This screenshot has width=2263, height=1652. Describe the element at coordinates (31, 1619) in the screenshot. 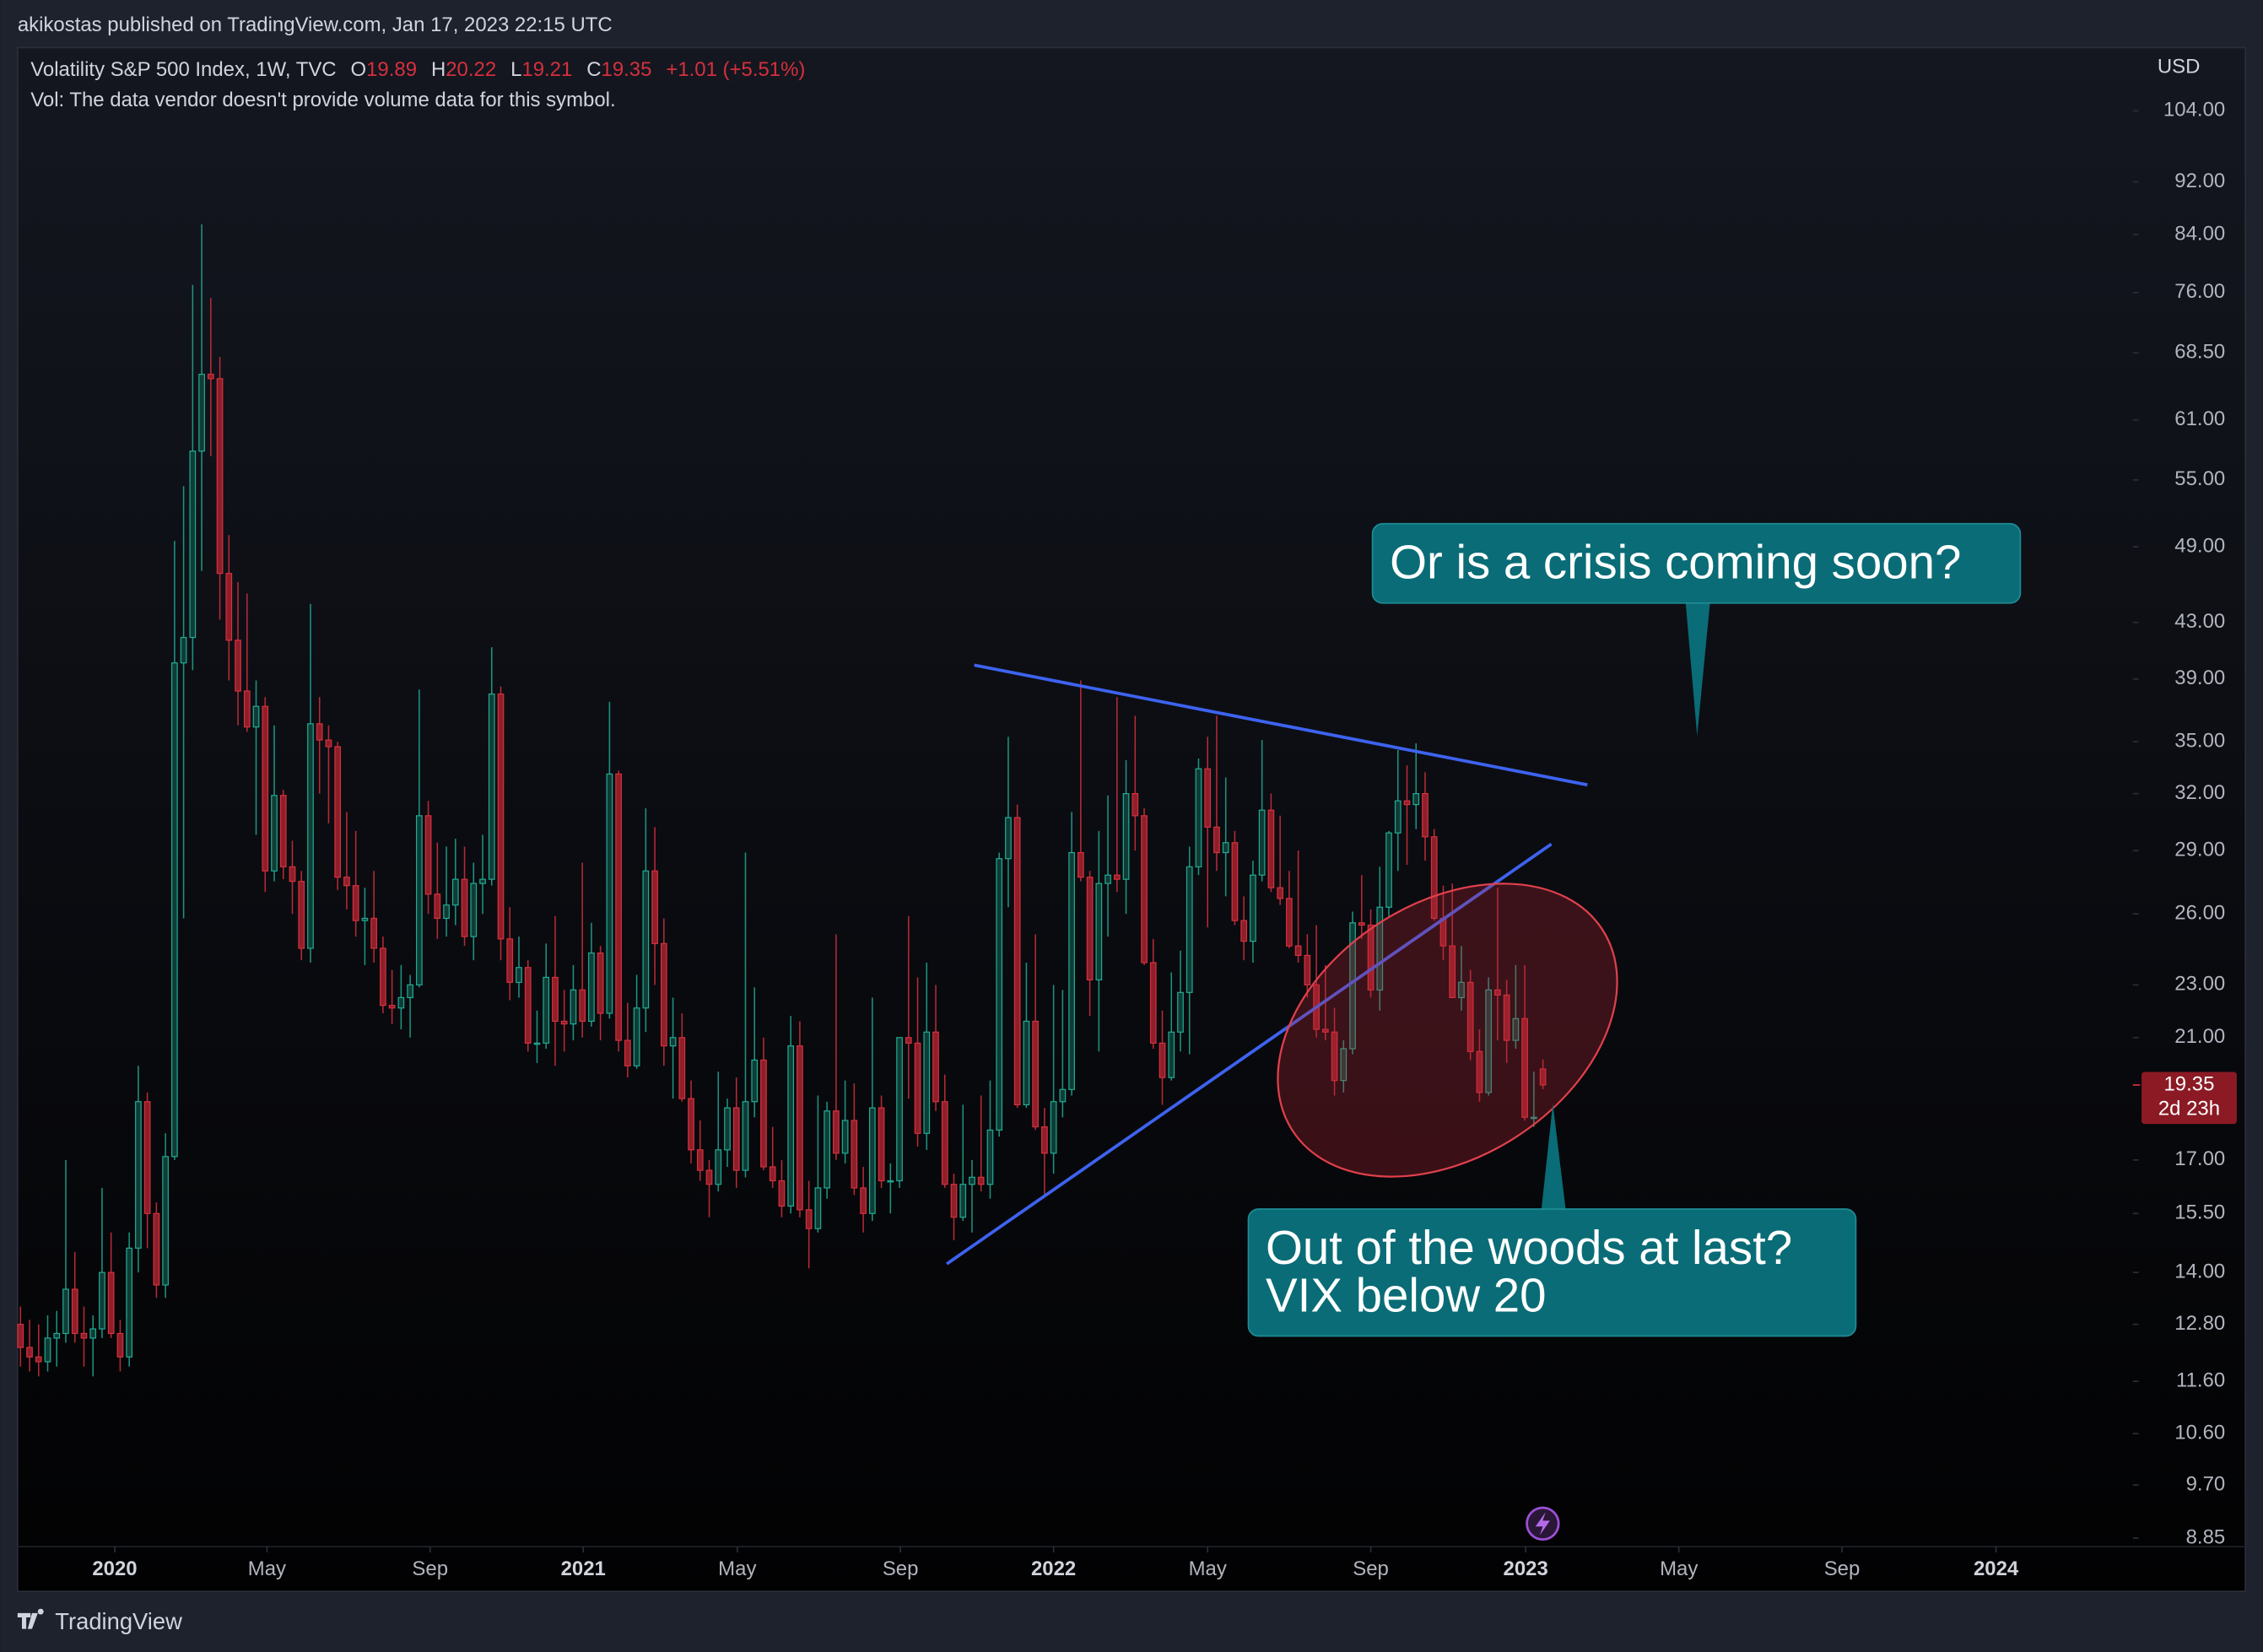

I see `footer-logo` at that location.